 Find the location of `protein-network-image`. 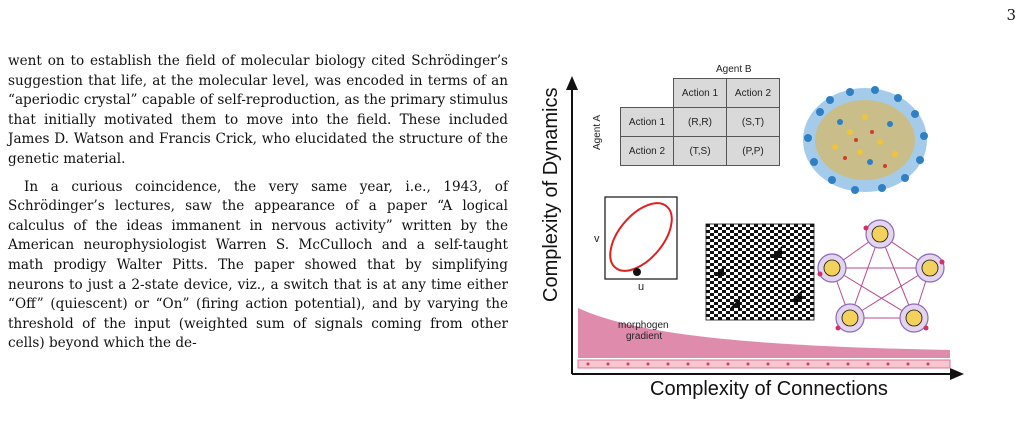

protein-network-image is located at coordinates (865, 140).